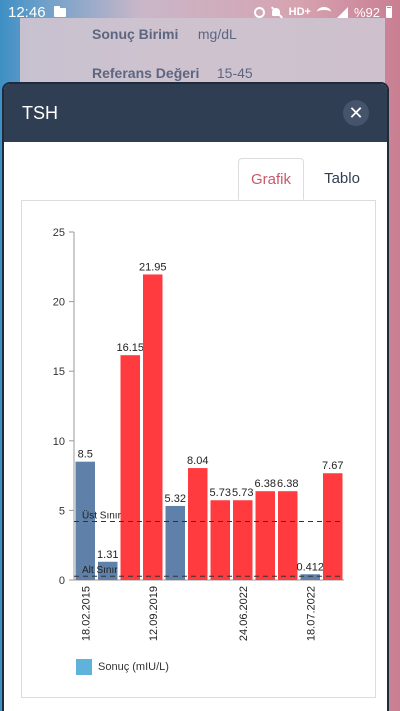 This screenshot has width=400, height=711. What do you see at coordinates (146, 73) in the screenshot?
I see `reference-value-label: Referans Değeri` at bounding box center [146, 73].